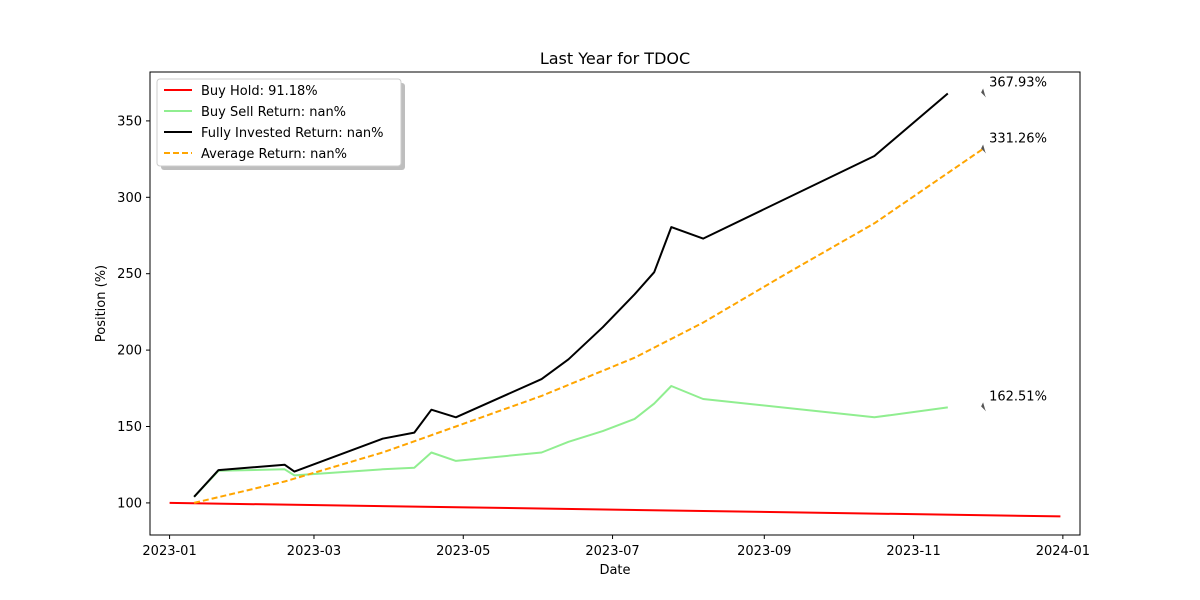 This screenshot has height=600, width=1200. I want to click on annotation-label: 331.26%, so click(1018, 139).